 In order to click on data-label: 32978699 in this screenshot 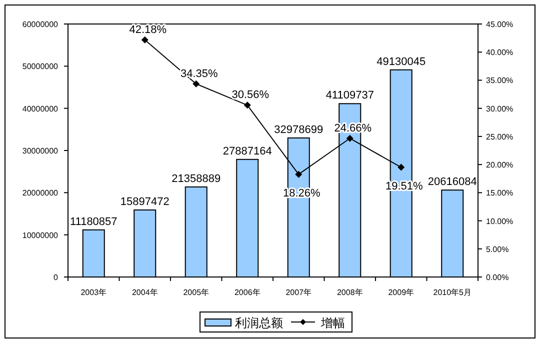, I will do `click(299, 130)`.